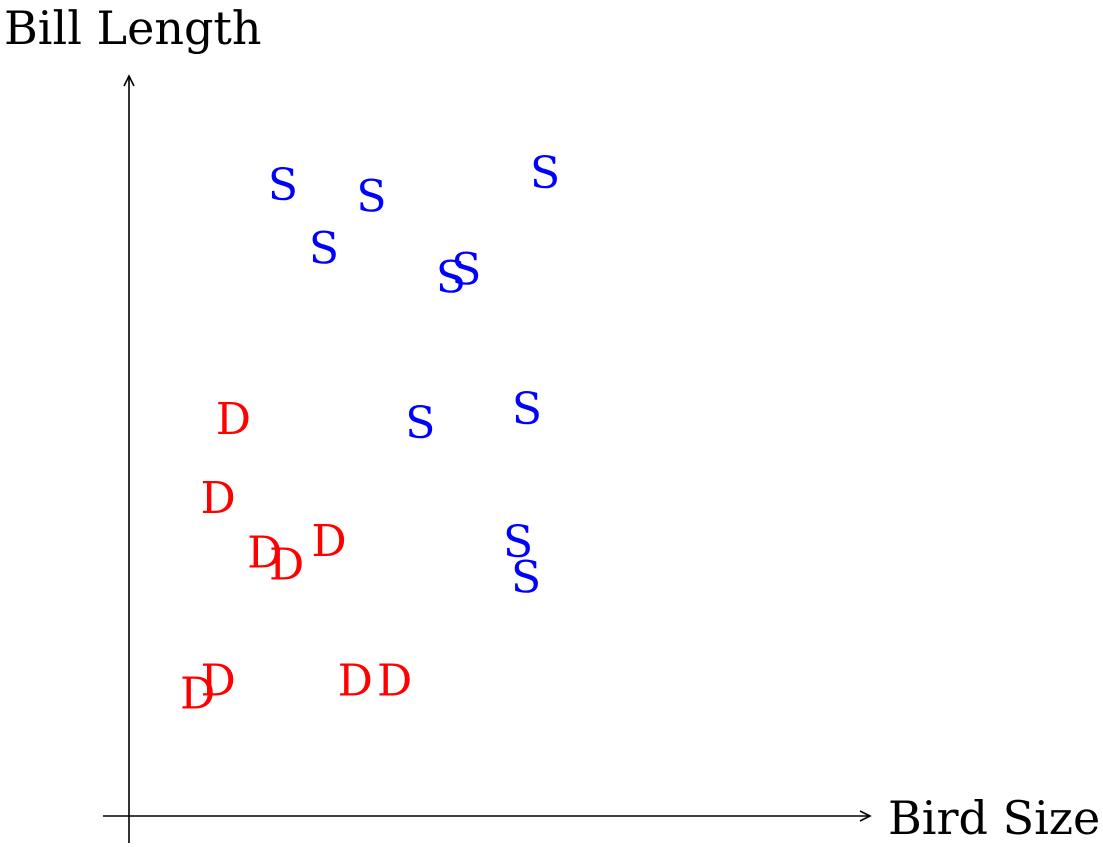 The height and width of the screenshot is (847, 1103). What do you see at coordinates (233, 419) in the screenshot?
I see `point-d-0: D` at bounding box center [233, 419].